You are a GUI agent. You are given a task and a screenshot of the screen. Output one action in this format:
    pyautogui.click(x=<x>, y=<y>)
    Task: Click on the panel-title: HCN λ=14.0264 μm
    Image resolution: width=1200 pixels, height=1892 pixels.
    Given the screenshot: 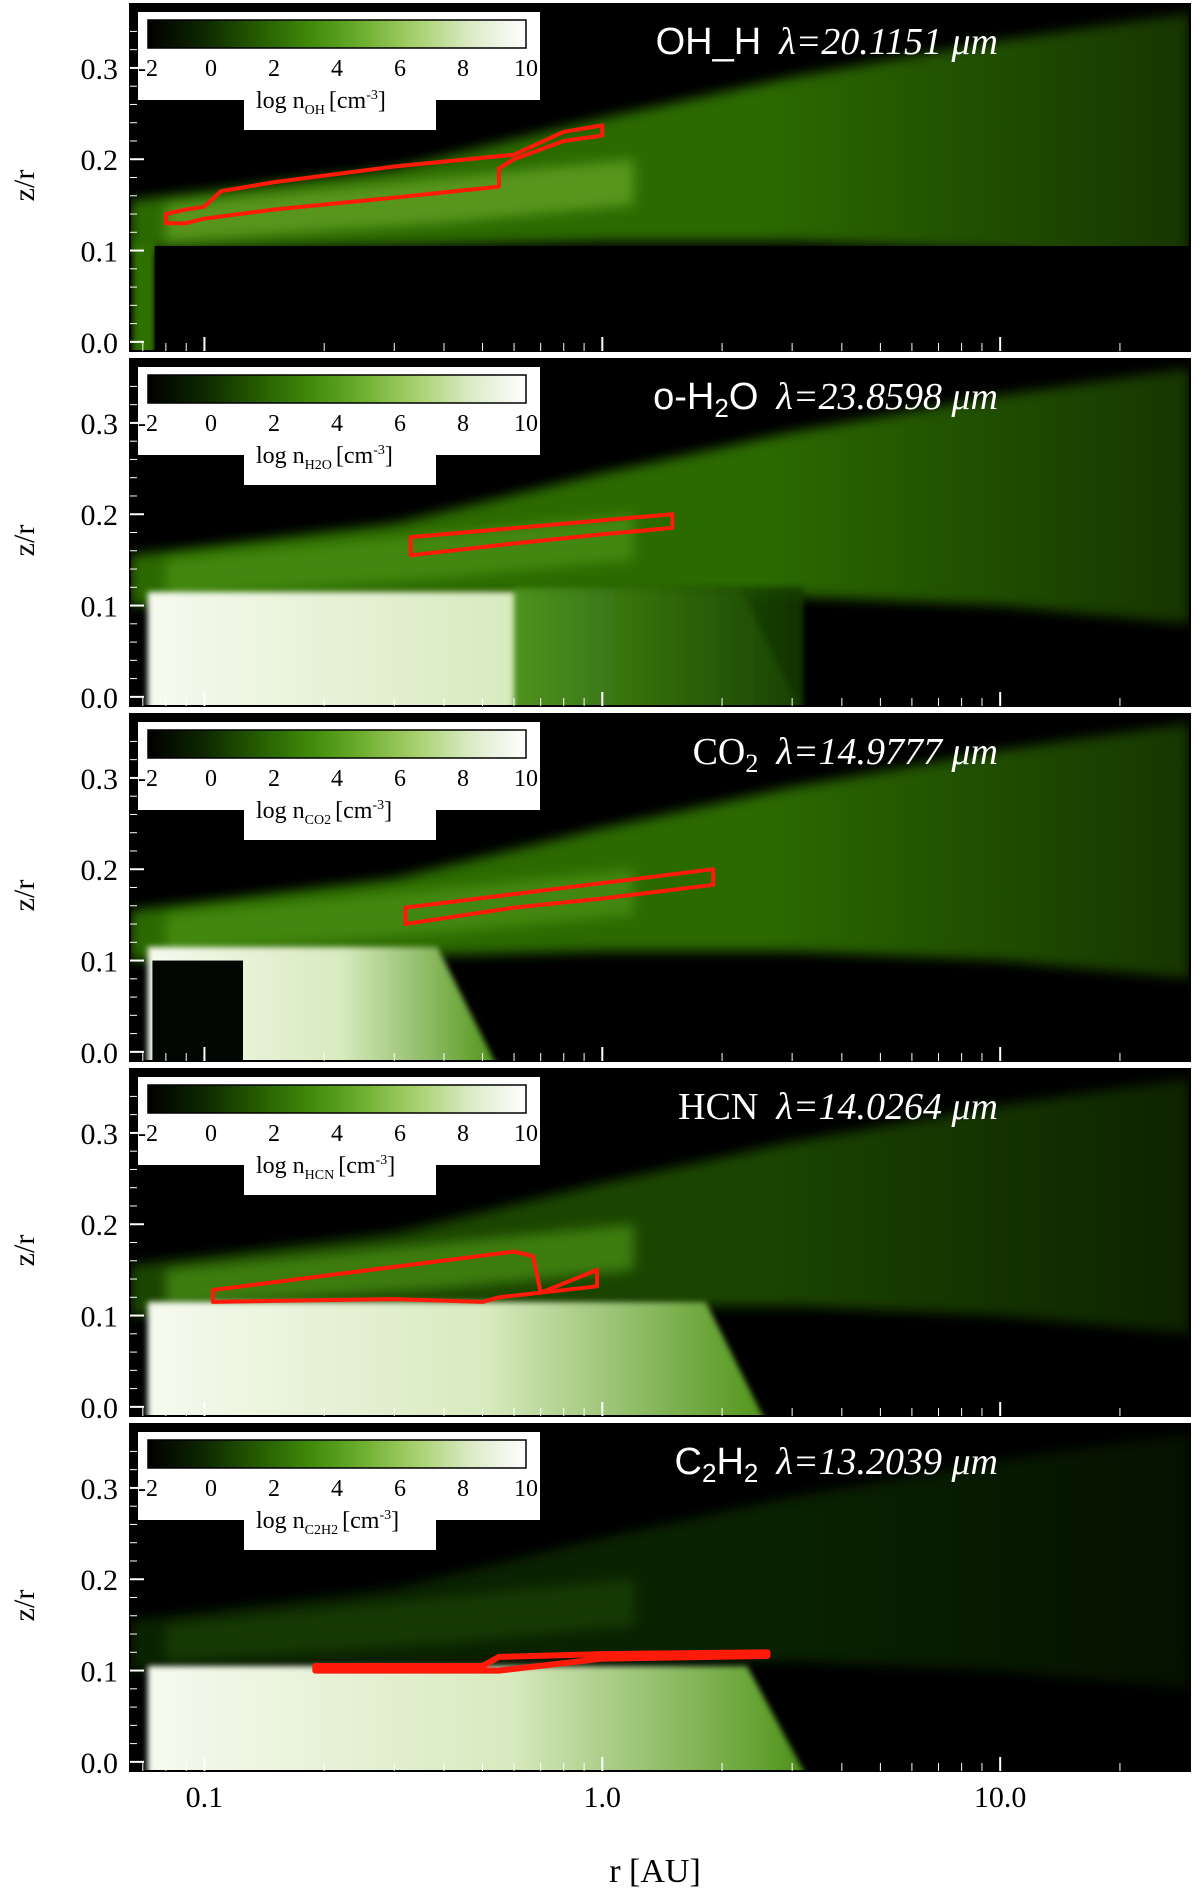 What is the action you would take?
    pyautogui.click(x=838, y=1107)
    